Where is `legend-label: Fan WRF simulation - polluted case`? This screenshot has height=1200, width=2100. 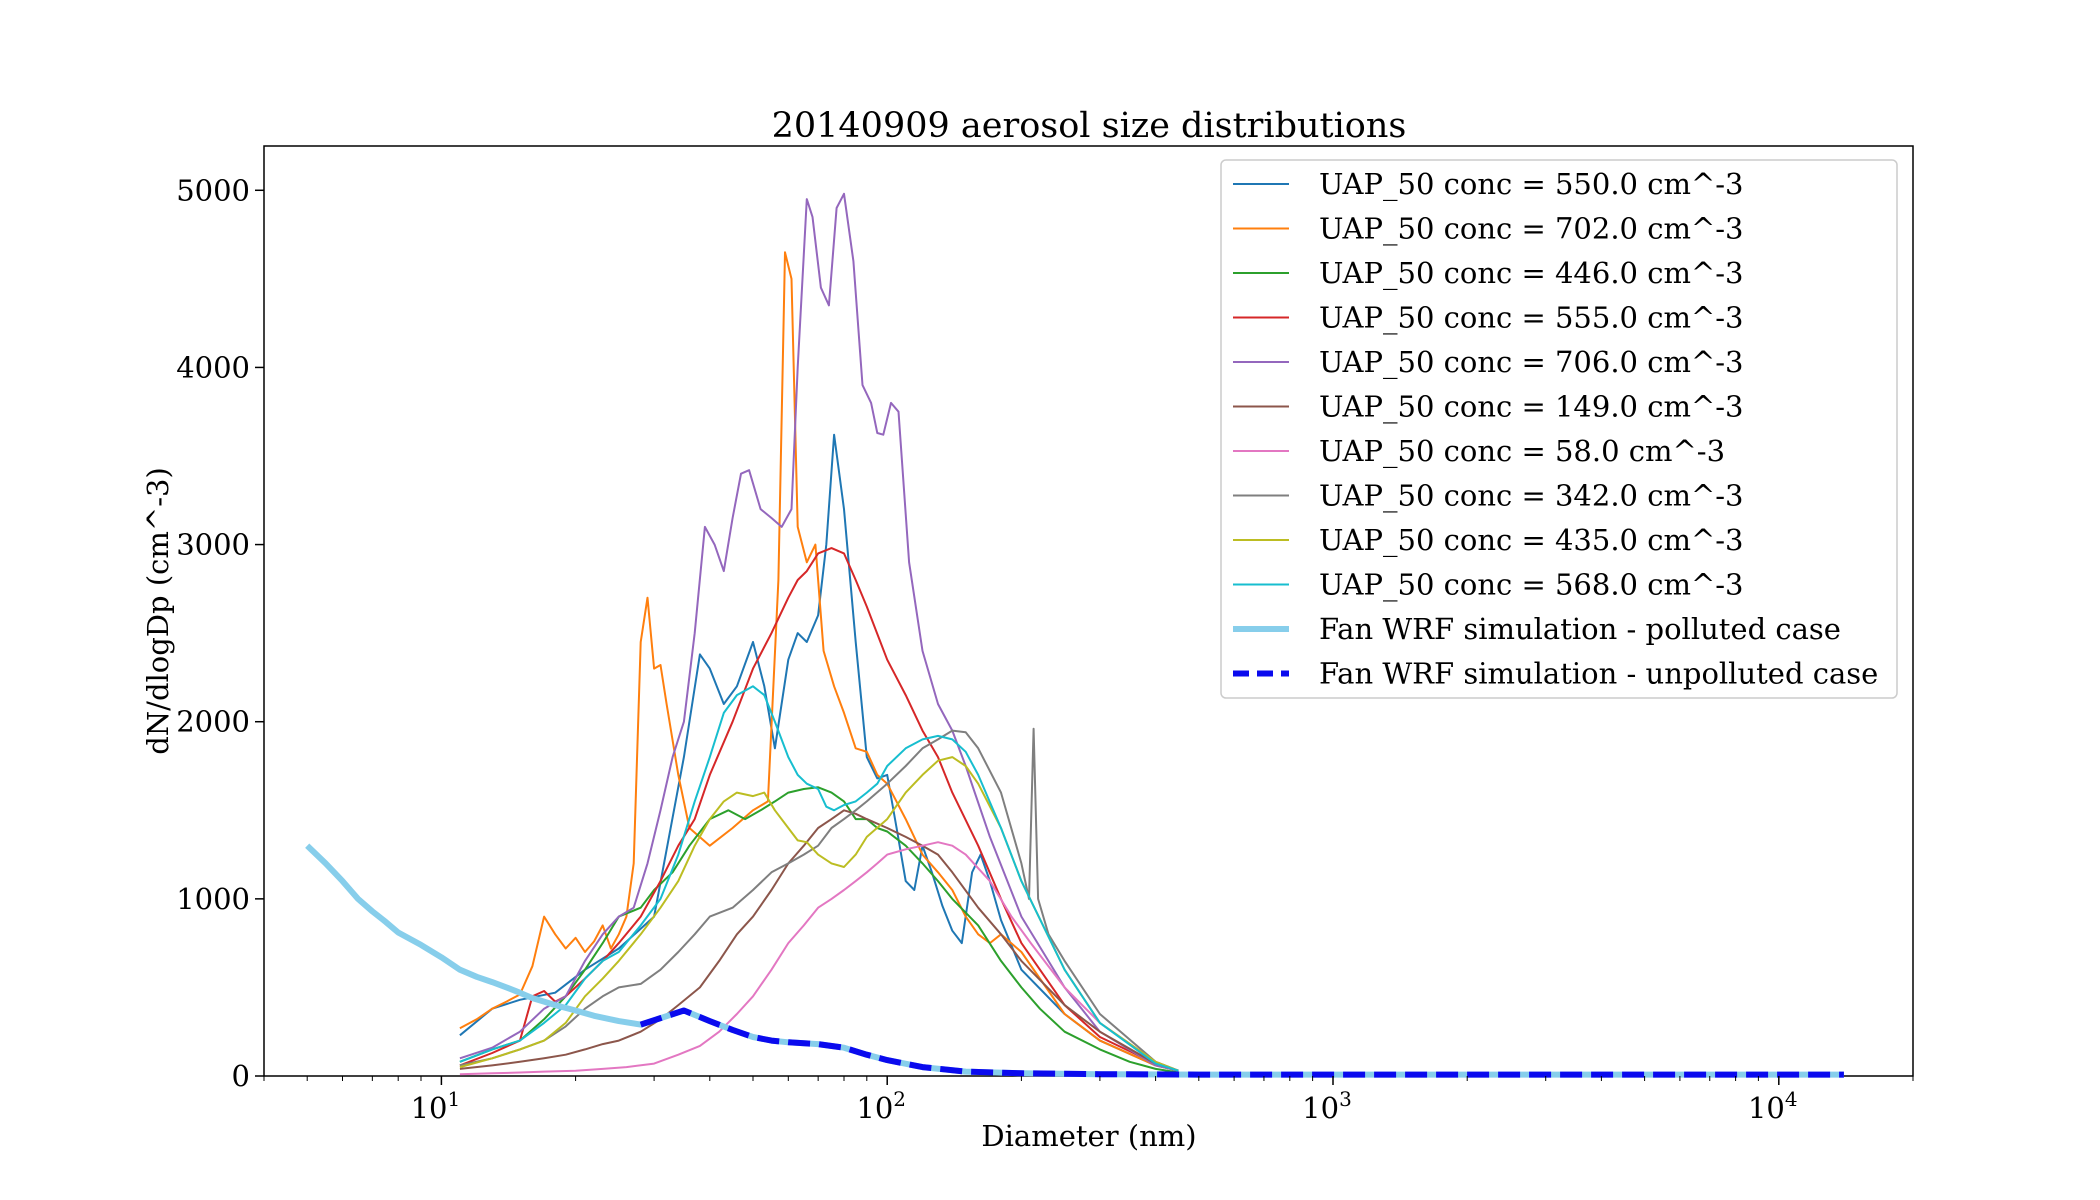 legend-label: Fan WRF simulation - polluted case is located at coordinates (1580, 629).